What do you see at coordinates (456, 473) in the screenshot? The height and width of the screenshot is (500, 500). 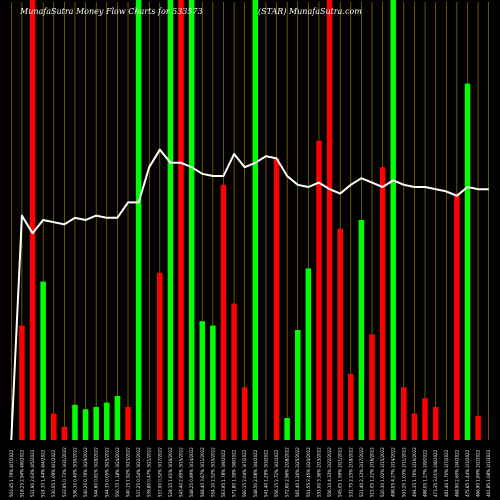 I see `x-tick-label: 468.90 2.60% 2/4/2022` at bounding box center [456, 473].